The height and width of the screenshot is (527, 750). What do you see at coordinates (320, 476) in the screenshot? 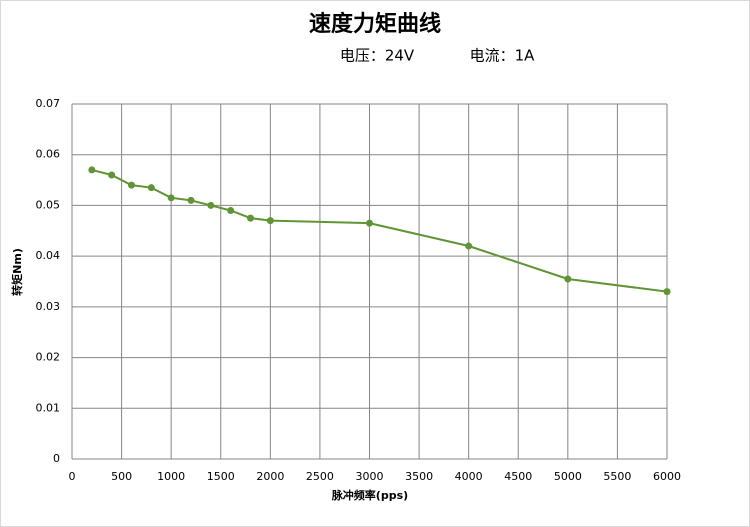
I see `x-tick-label: 2500` at bounding box center [320, 476].